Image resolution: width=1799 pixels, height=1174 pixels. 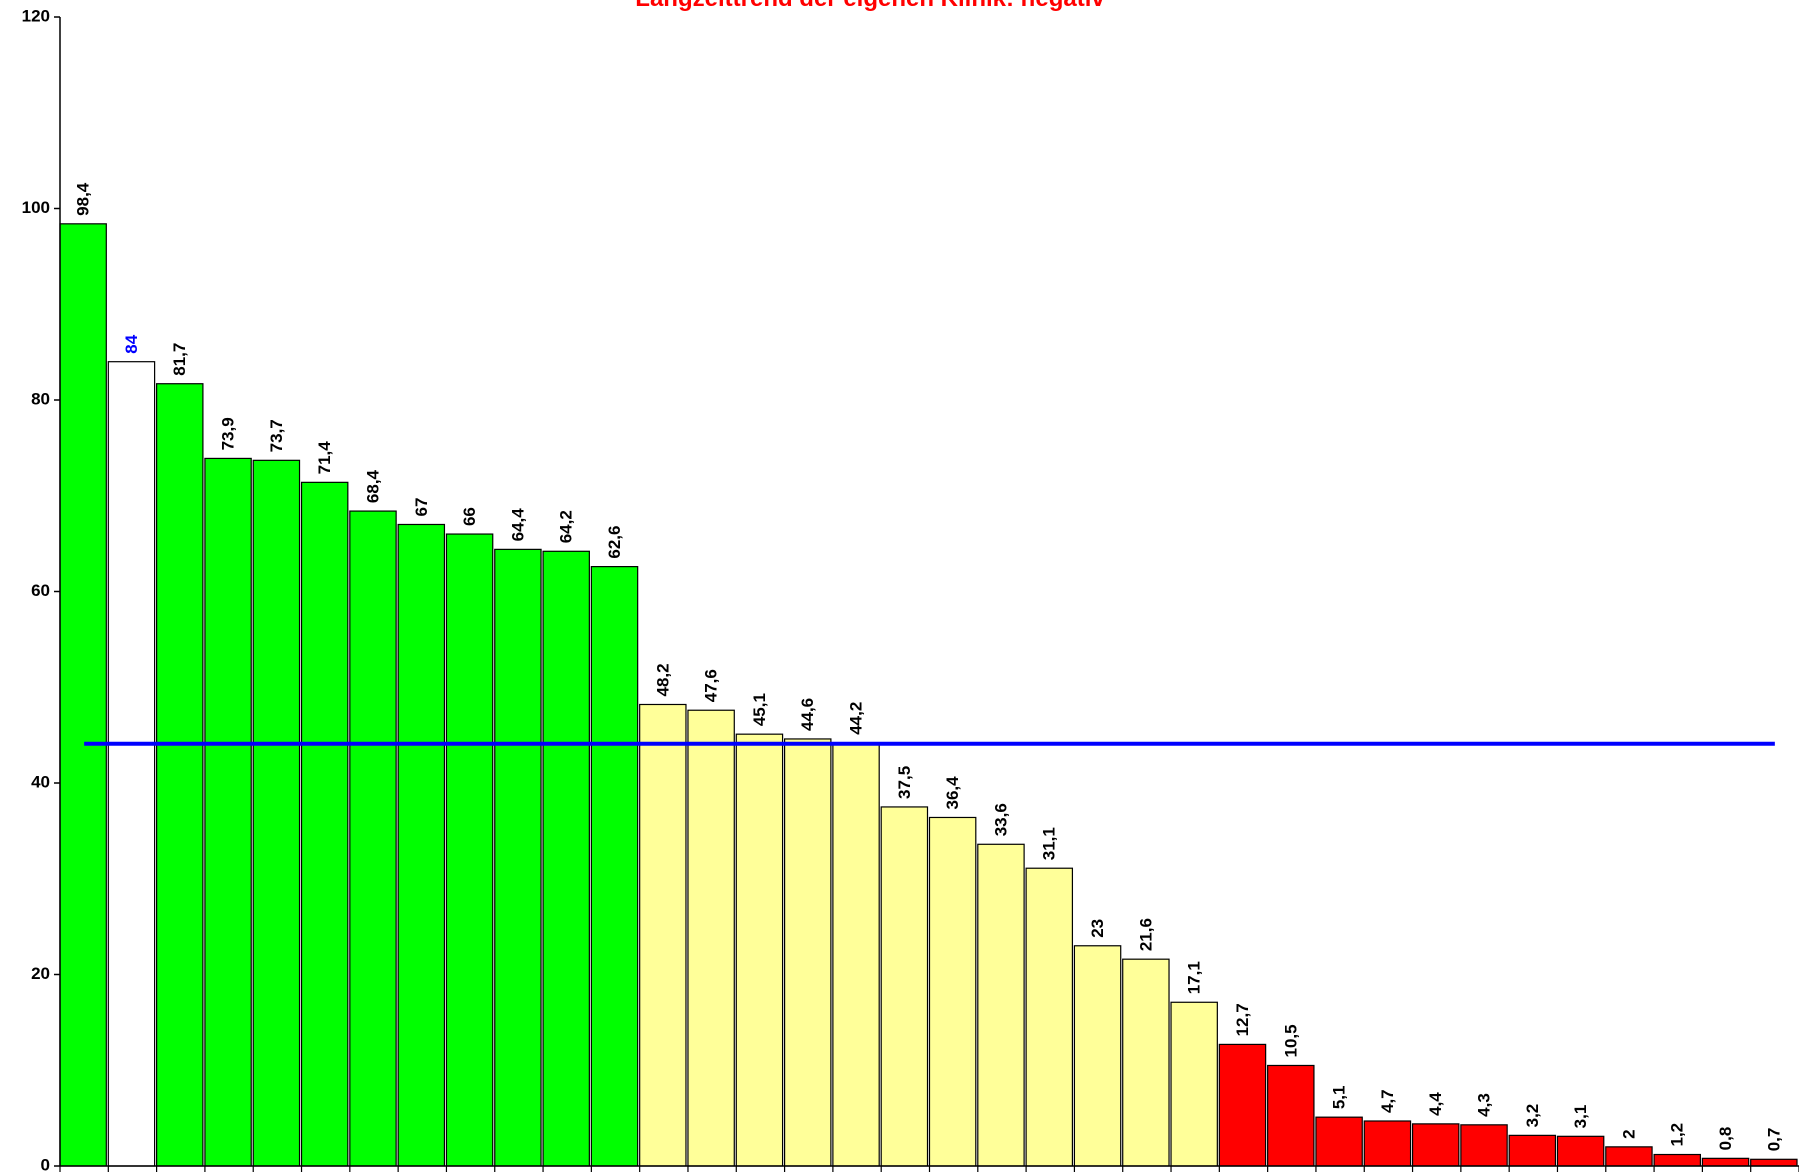 I want to click on value-label: 4,4, so click(x=1435, y=1104).